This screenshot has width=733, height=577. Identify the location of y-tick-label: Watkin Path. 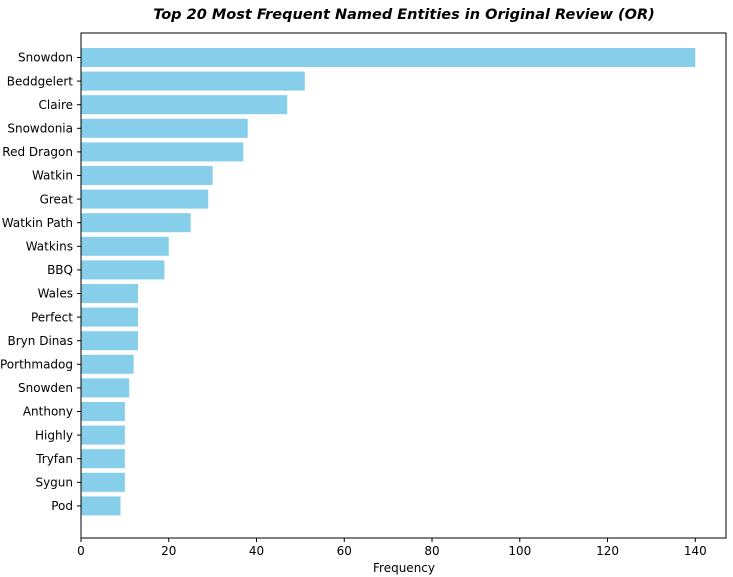
(37, 223).